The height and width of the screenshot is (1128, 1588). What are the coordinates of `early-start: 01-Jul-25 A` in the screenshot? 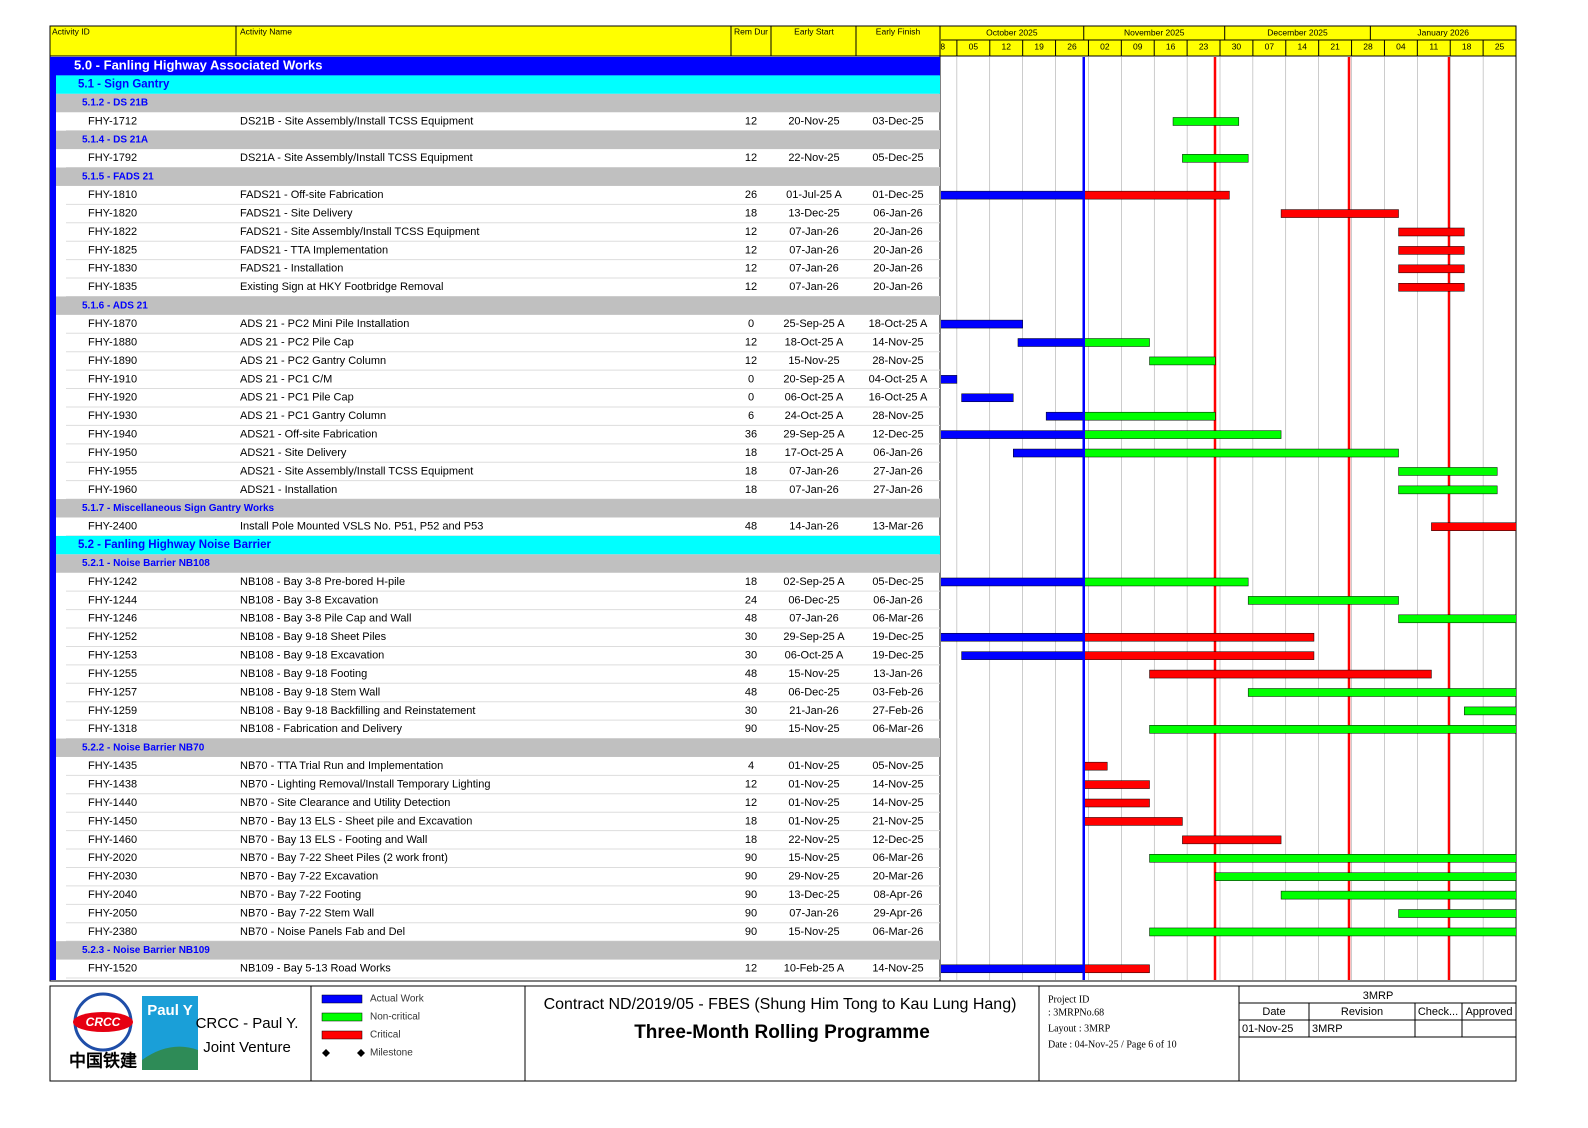 It's located at (814, 195).